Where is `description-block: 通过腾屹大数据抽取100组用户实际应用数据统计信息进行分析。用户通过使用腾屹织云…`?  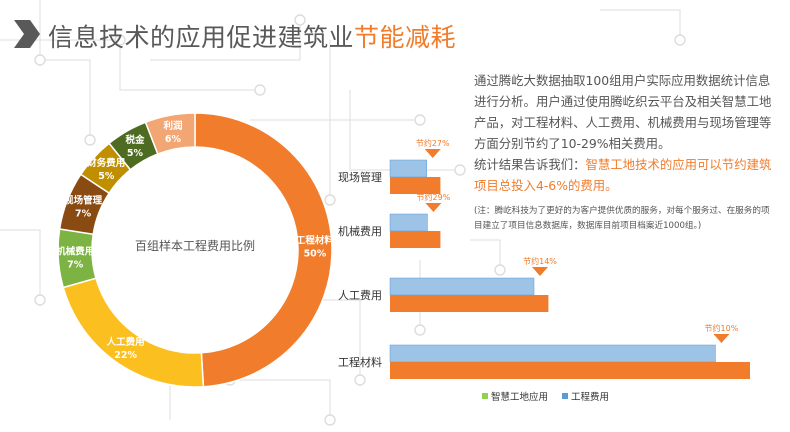 description-block: 通过腾屹大数据抽取100组用户实际应用数据统计信息进行分析。用户通过使用腾屹织云… is located at coordinates (627, 133).